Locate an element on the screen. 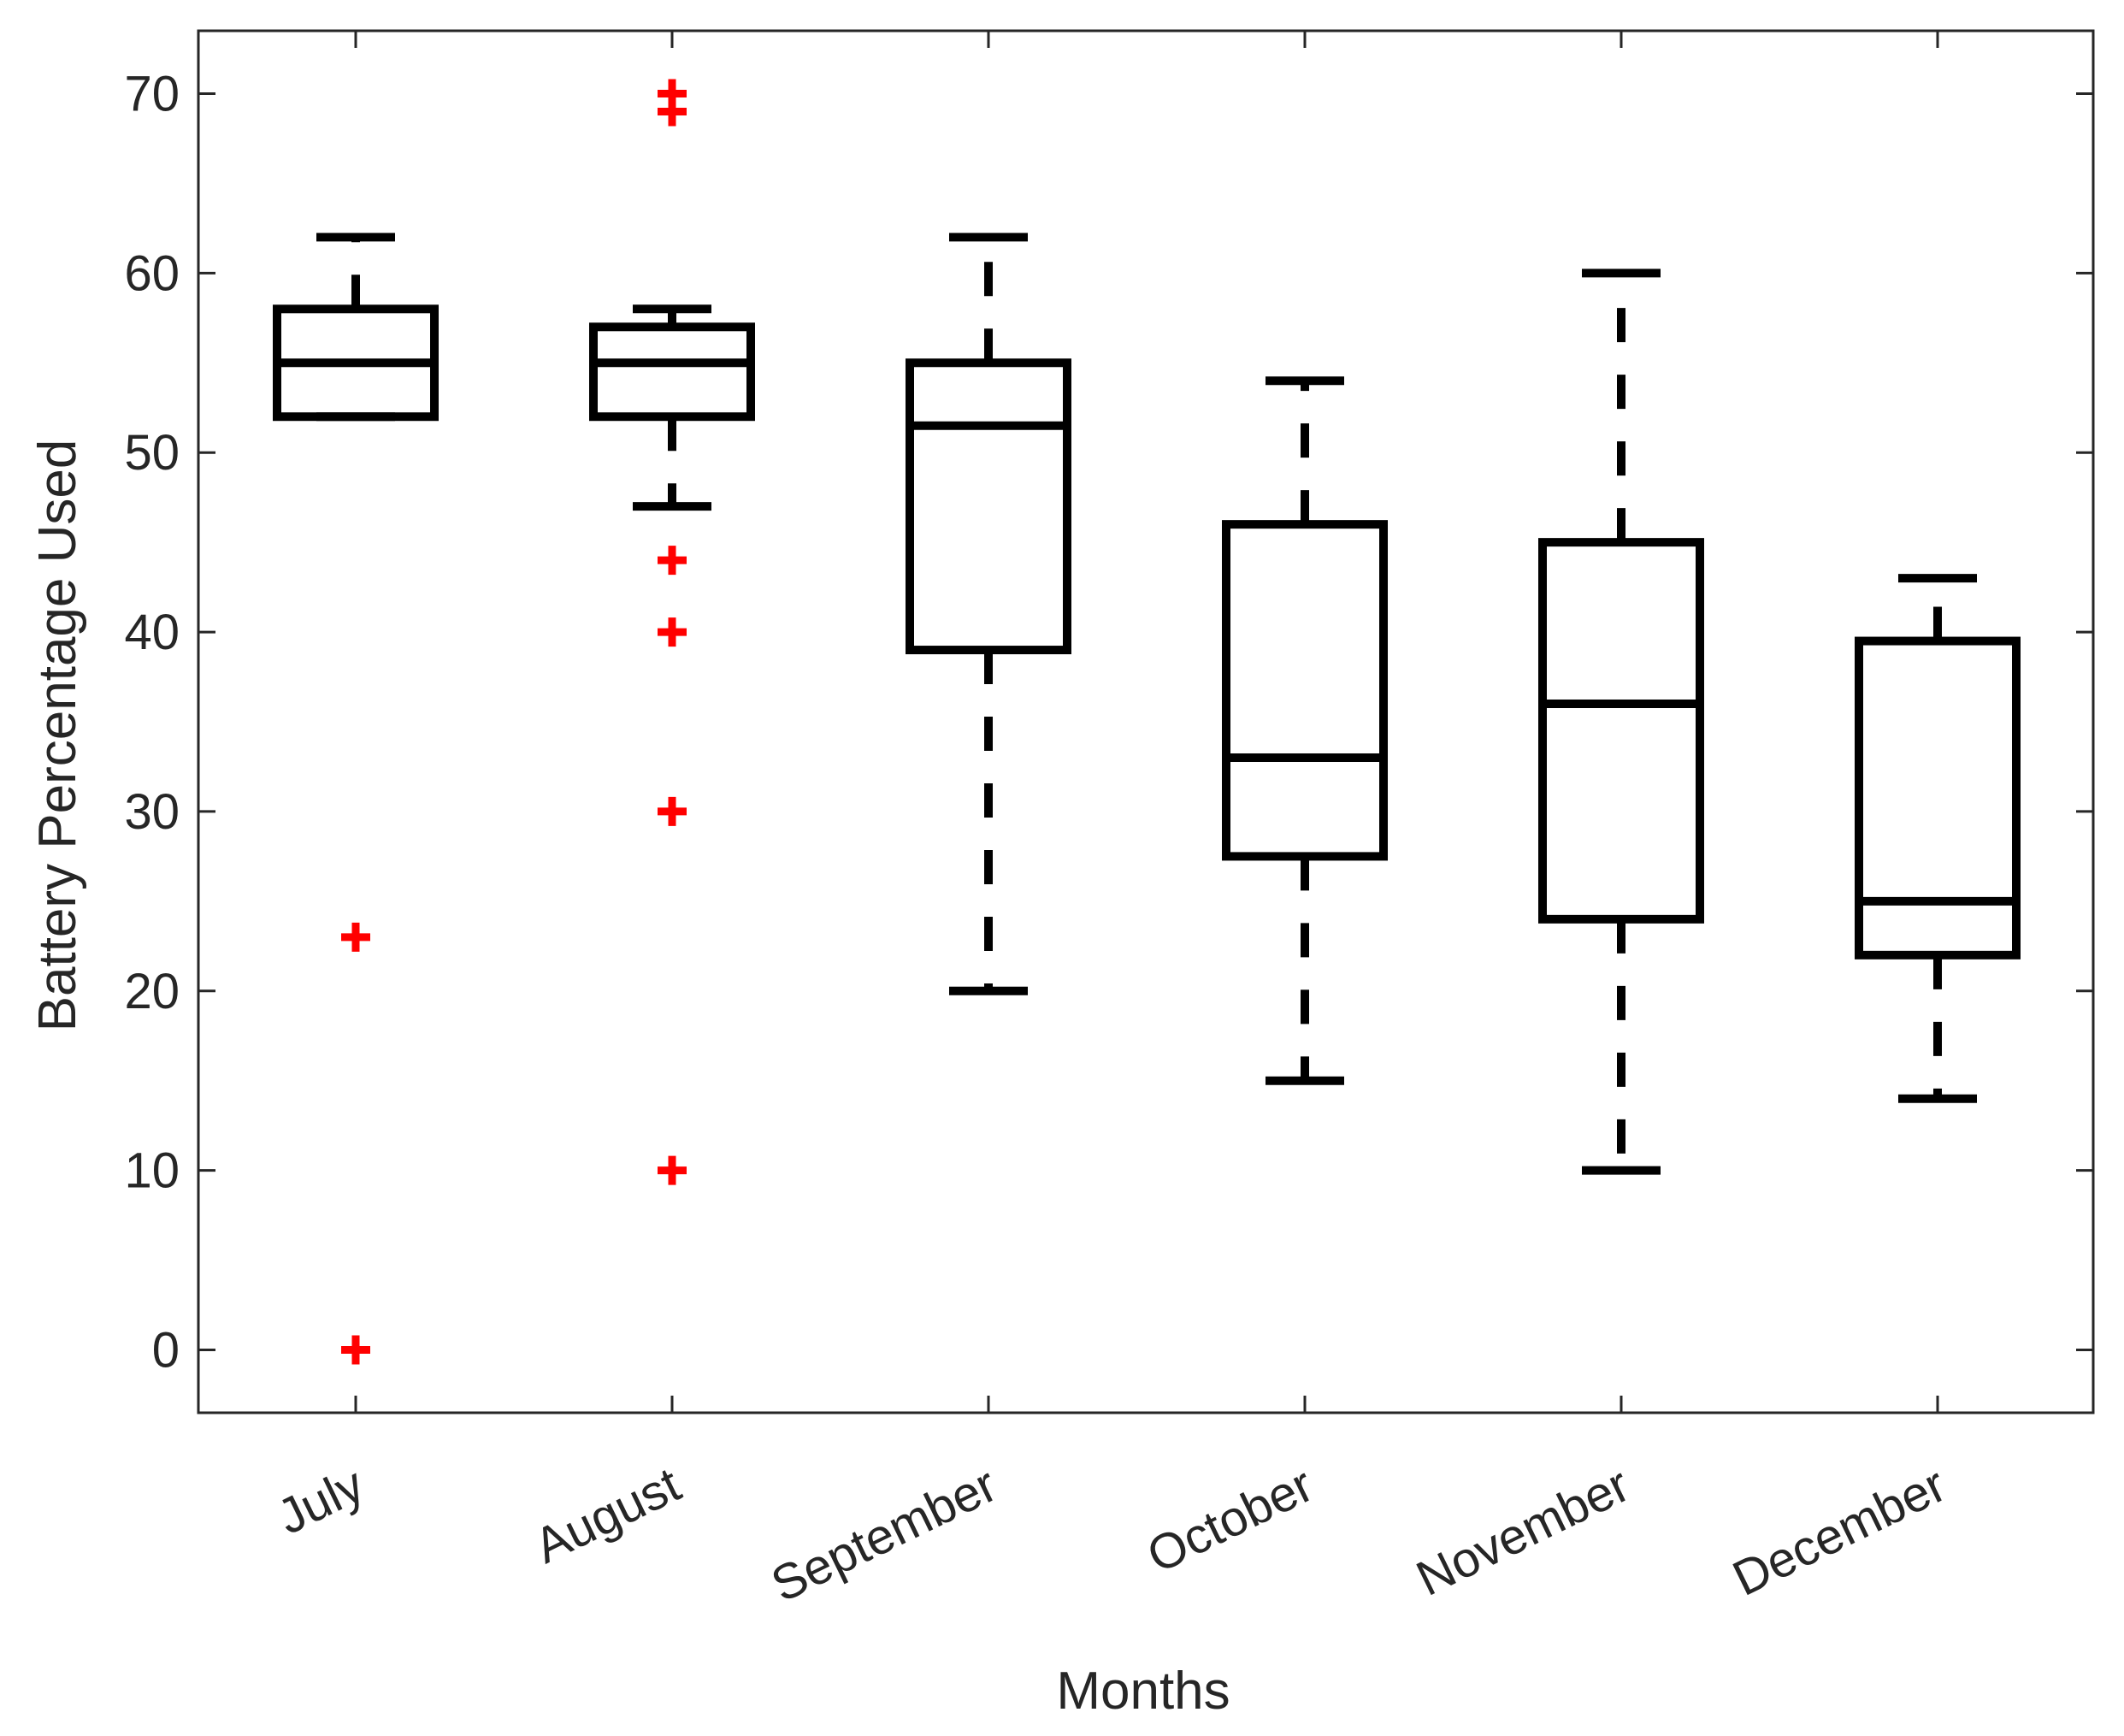  y-tick-label: 10 is located at coordinates (152, 1171).